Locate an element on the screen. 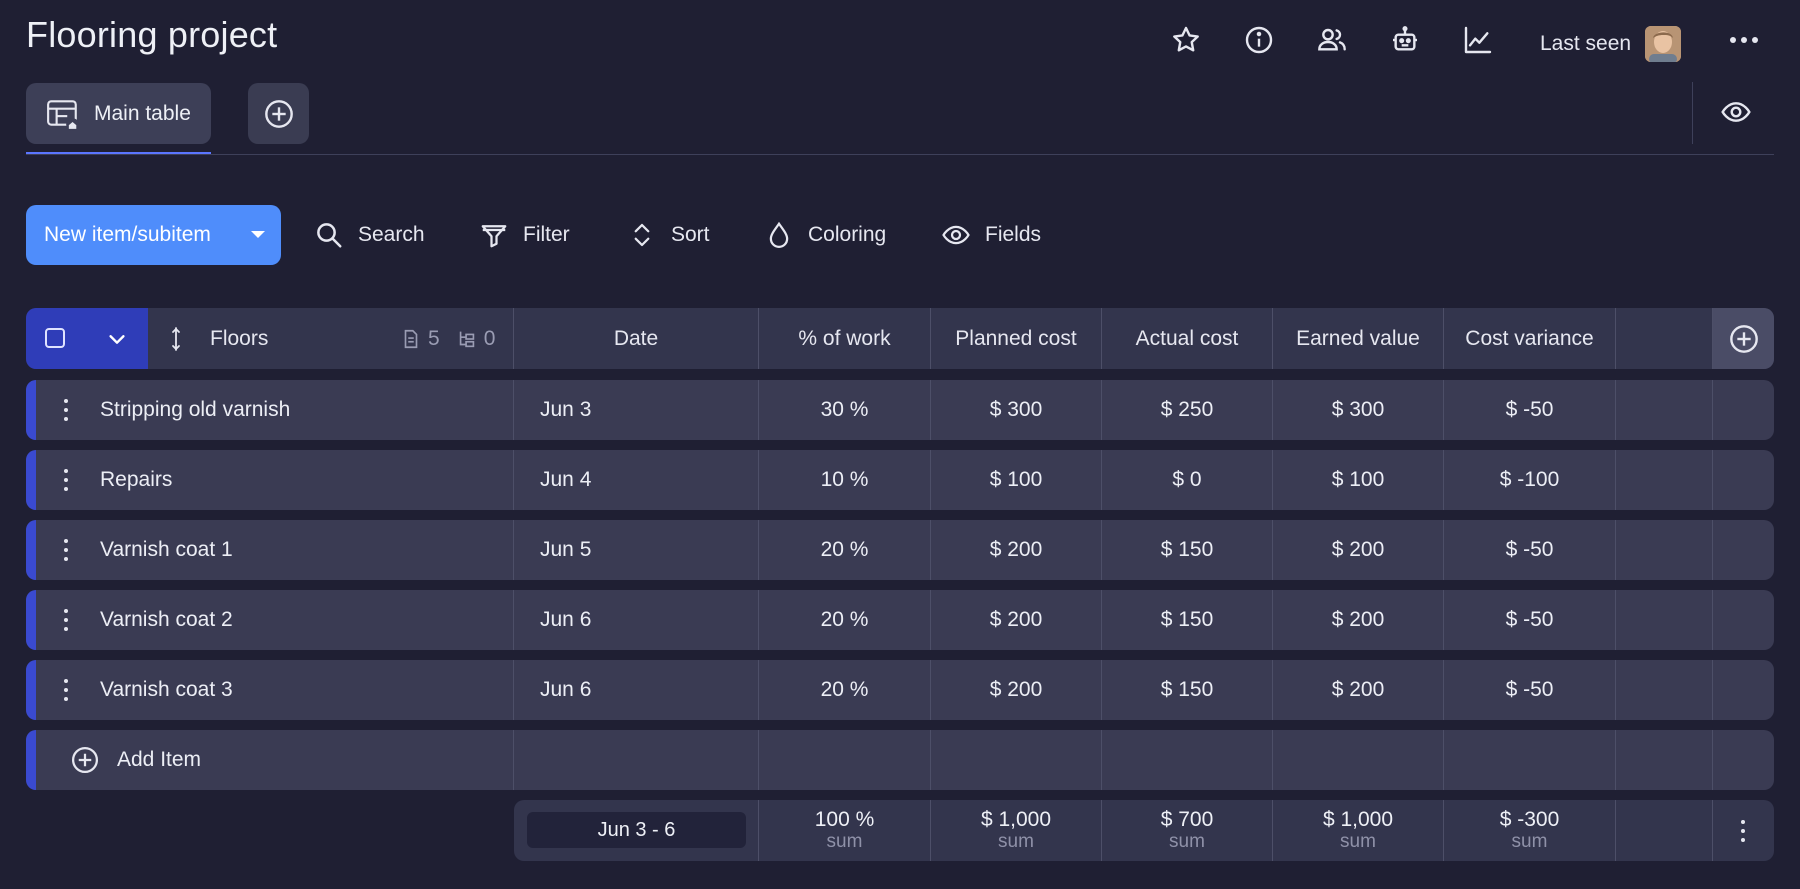 Image resolution: width=1800 pixels, height=889 pixels. work-sum-value: 100 % is located at coordinates (844, 819).